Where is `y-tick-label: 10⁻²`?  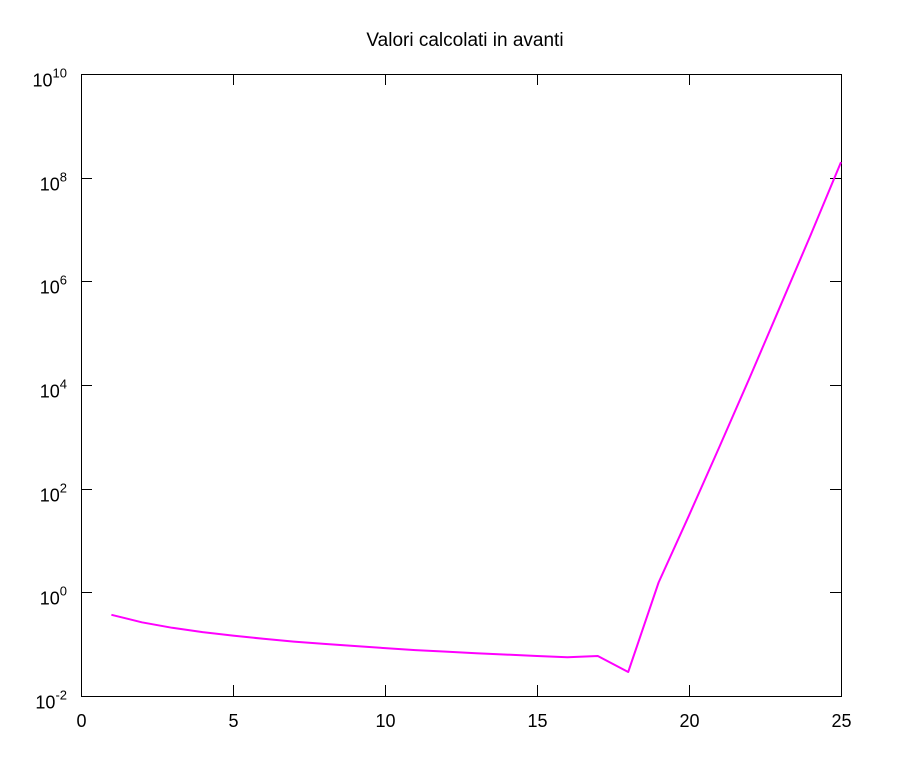
y-tick-label: 10⁻² is located at coordinates (51, 700).